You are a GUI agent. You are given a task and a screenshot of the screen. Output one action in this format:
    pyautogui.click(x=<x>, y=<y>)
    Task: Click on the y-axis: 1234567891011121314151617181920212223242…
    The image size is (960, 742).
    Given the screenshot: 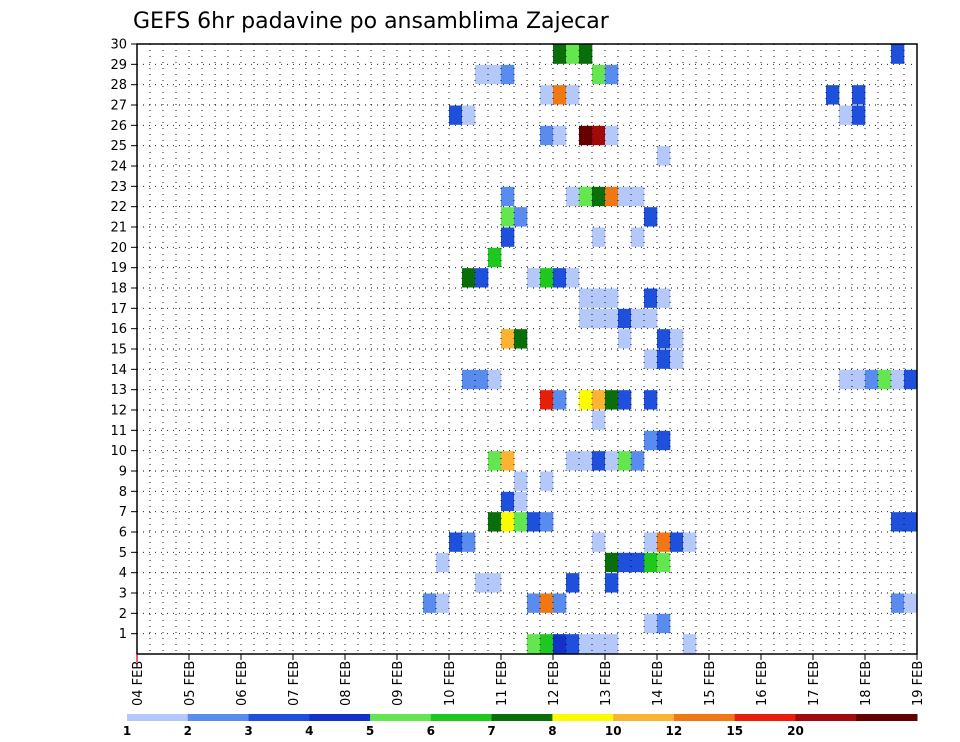 What is the action you would take?
    pyautogui.click(x=123, y=340)
    